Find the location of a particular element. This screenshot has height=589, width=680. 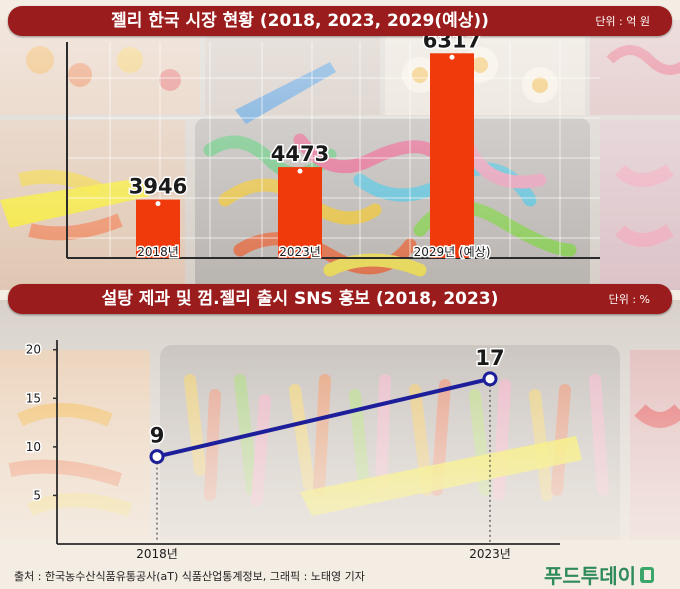

logo-mark-icon is located at coordinates (647, 574).